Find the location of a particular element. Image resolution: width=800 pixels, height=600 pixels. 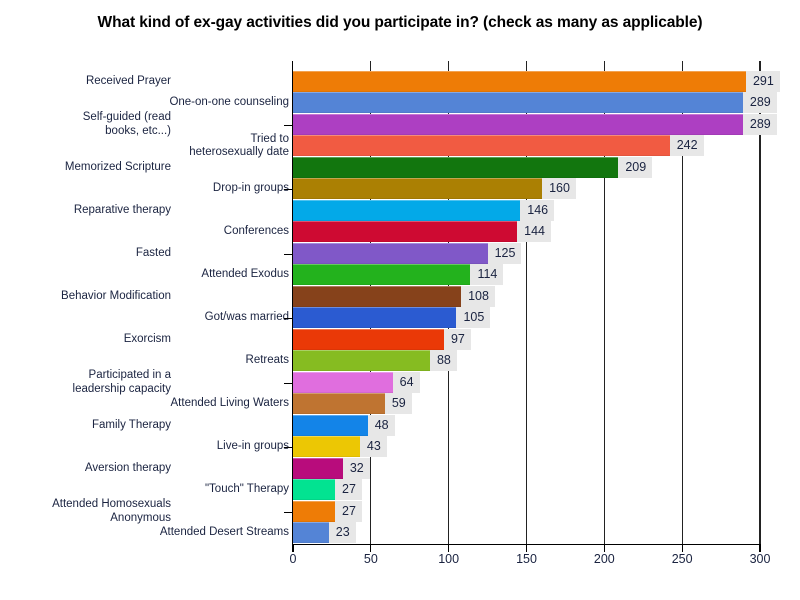

category-label: Got/was married is located at coordinates (246, 317).